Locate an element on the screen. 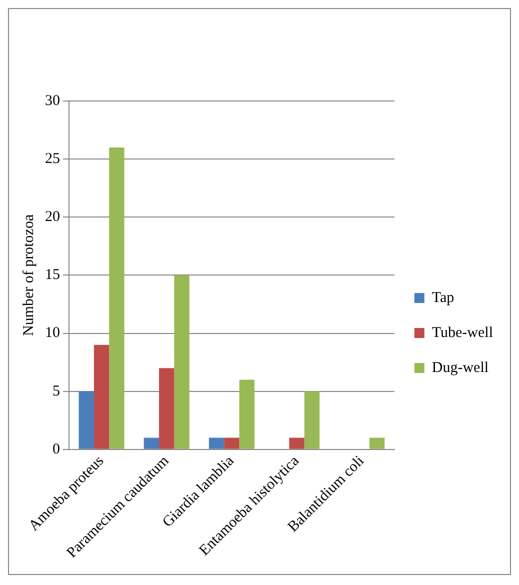 The width and height of the screenshot is (519, 585). y-tick-label: 0 is located at coordinates (56, 449).